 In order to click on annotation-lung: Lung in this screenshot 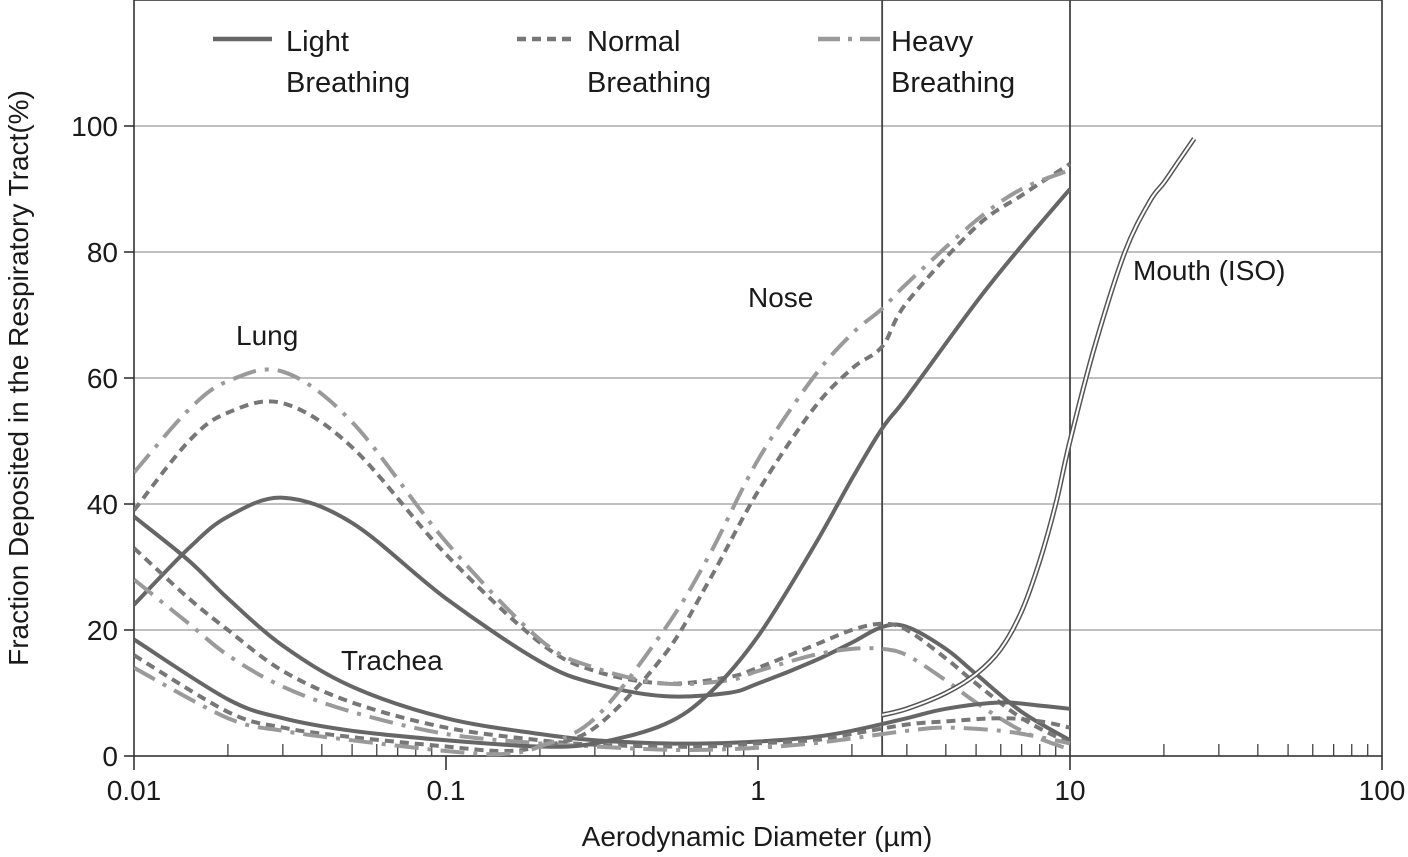, I will do `click(267, 335)`.